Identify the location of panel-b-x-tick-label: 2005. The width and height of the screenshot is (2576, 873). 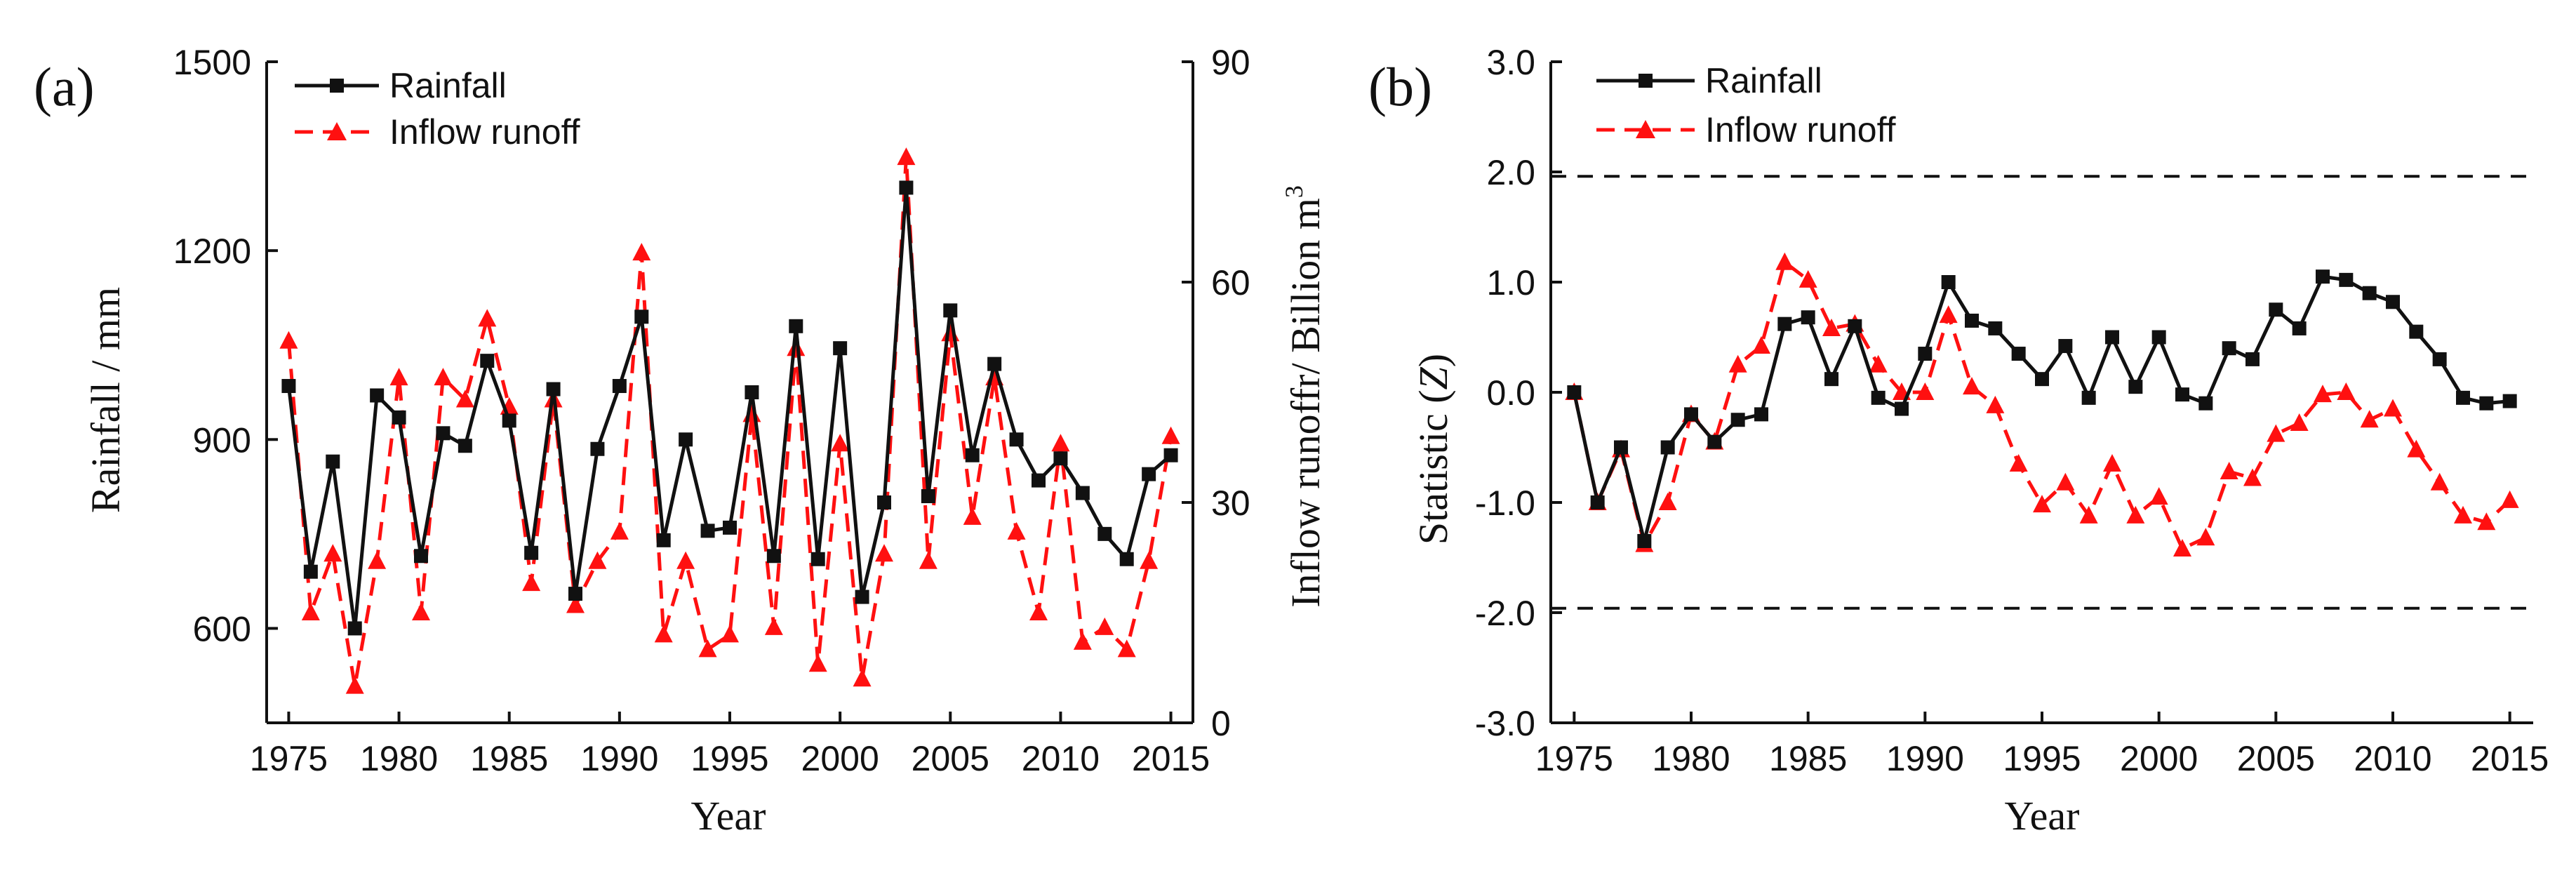
(2276, 758).